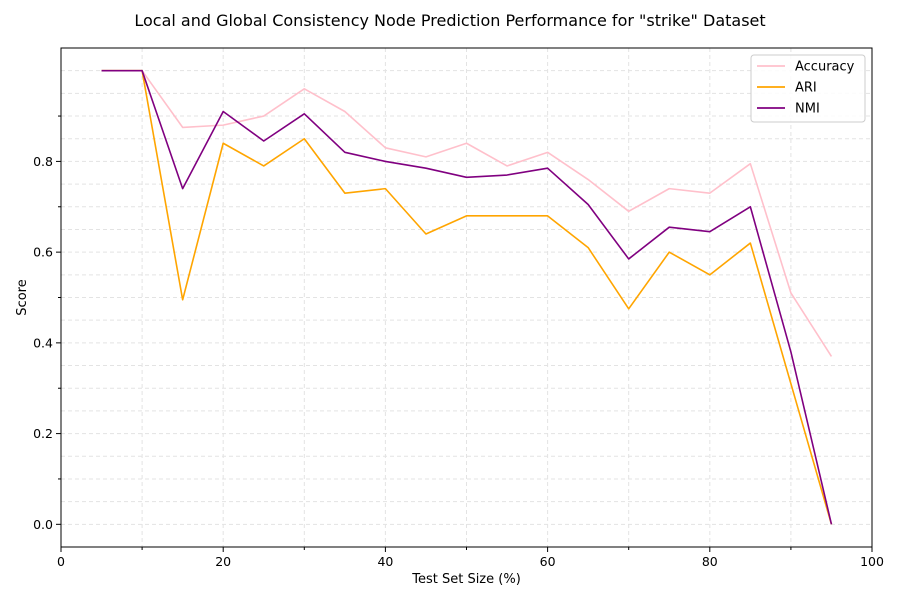 This screenshot has height=604, width=900. Describe the element at coordinates (43, 433) in the screenshot. I see `y-tick-label: 0.2` at that location.